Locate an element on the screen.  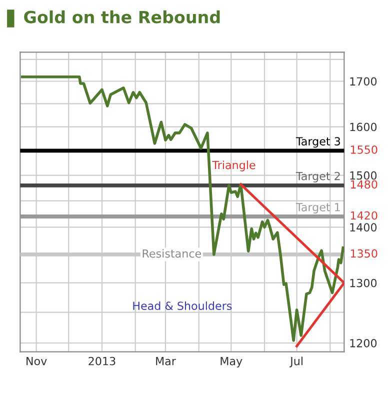
x-tick-label: Mar is located at coordinates (166, 361).